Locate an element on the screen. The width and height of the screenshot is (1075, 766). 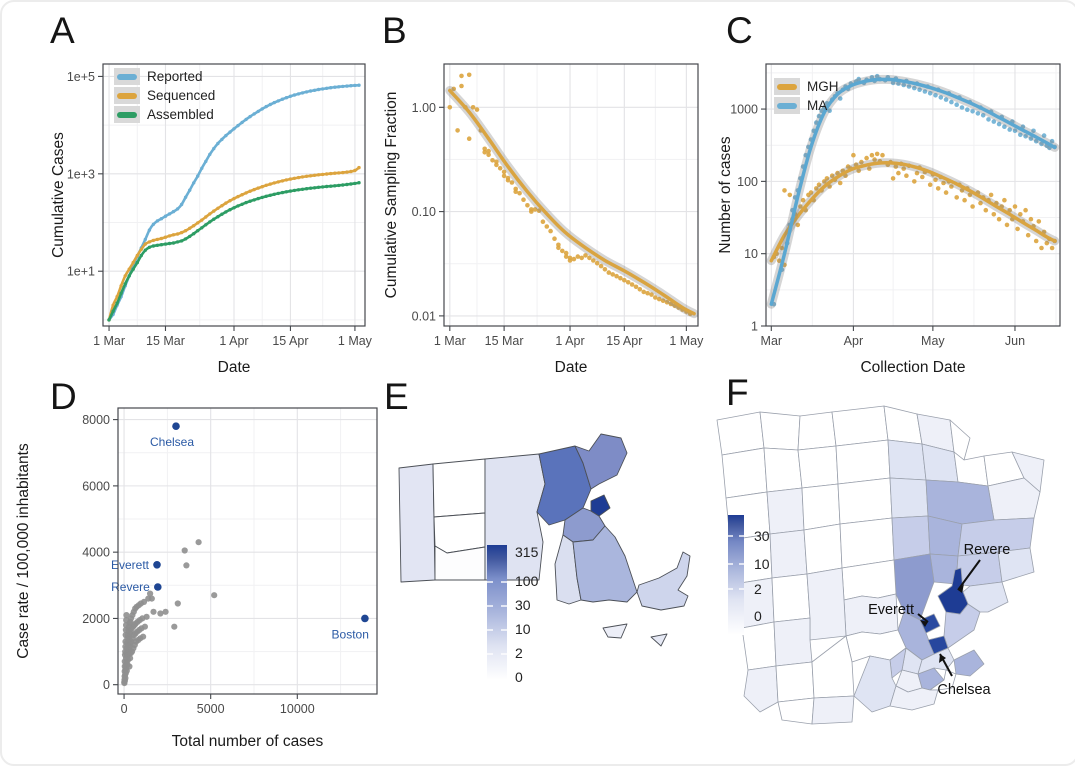
highlighted-point-boston is located at coordinates (365, 618).